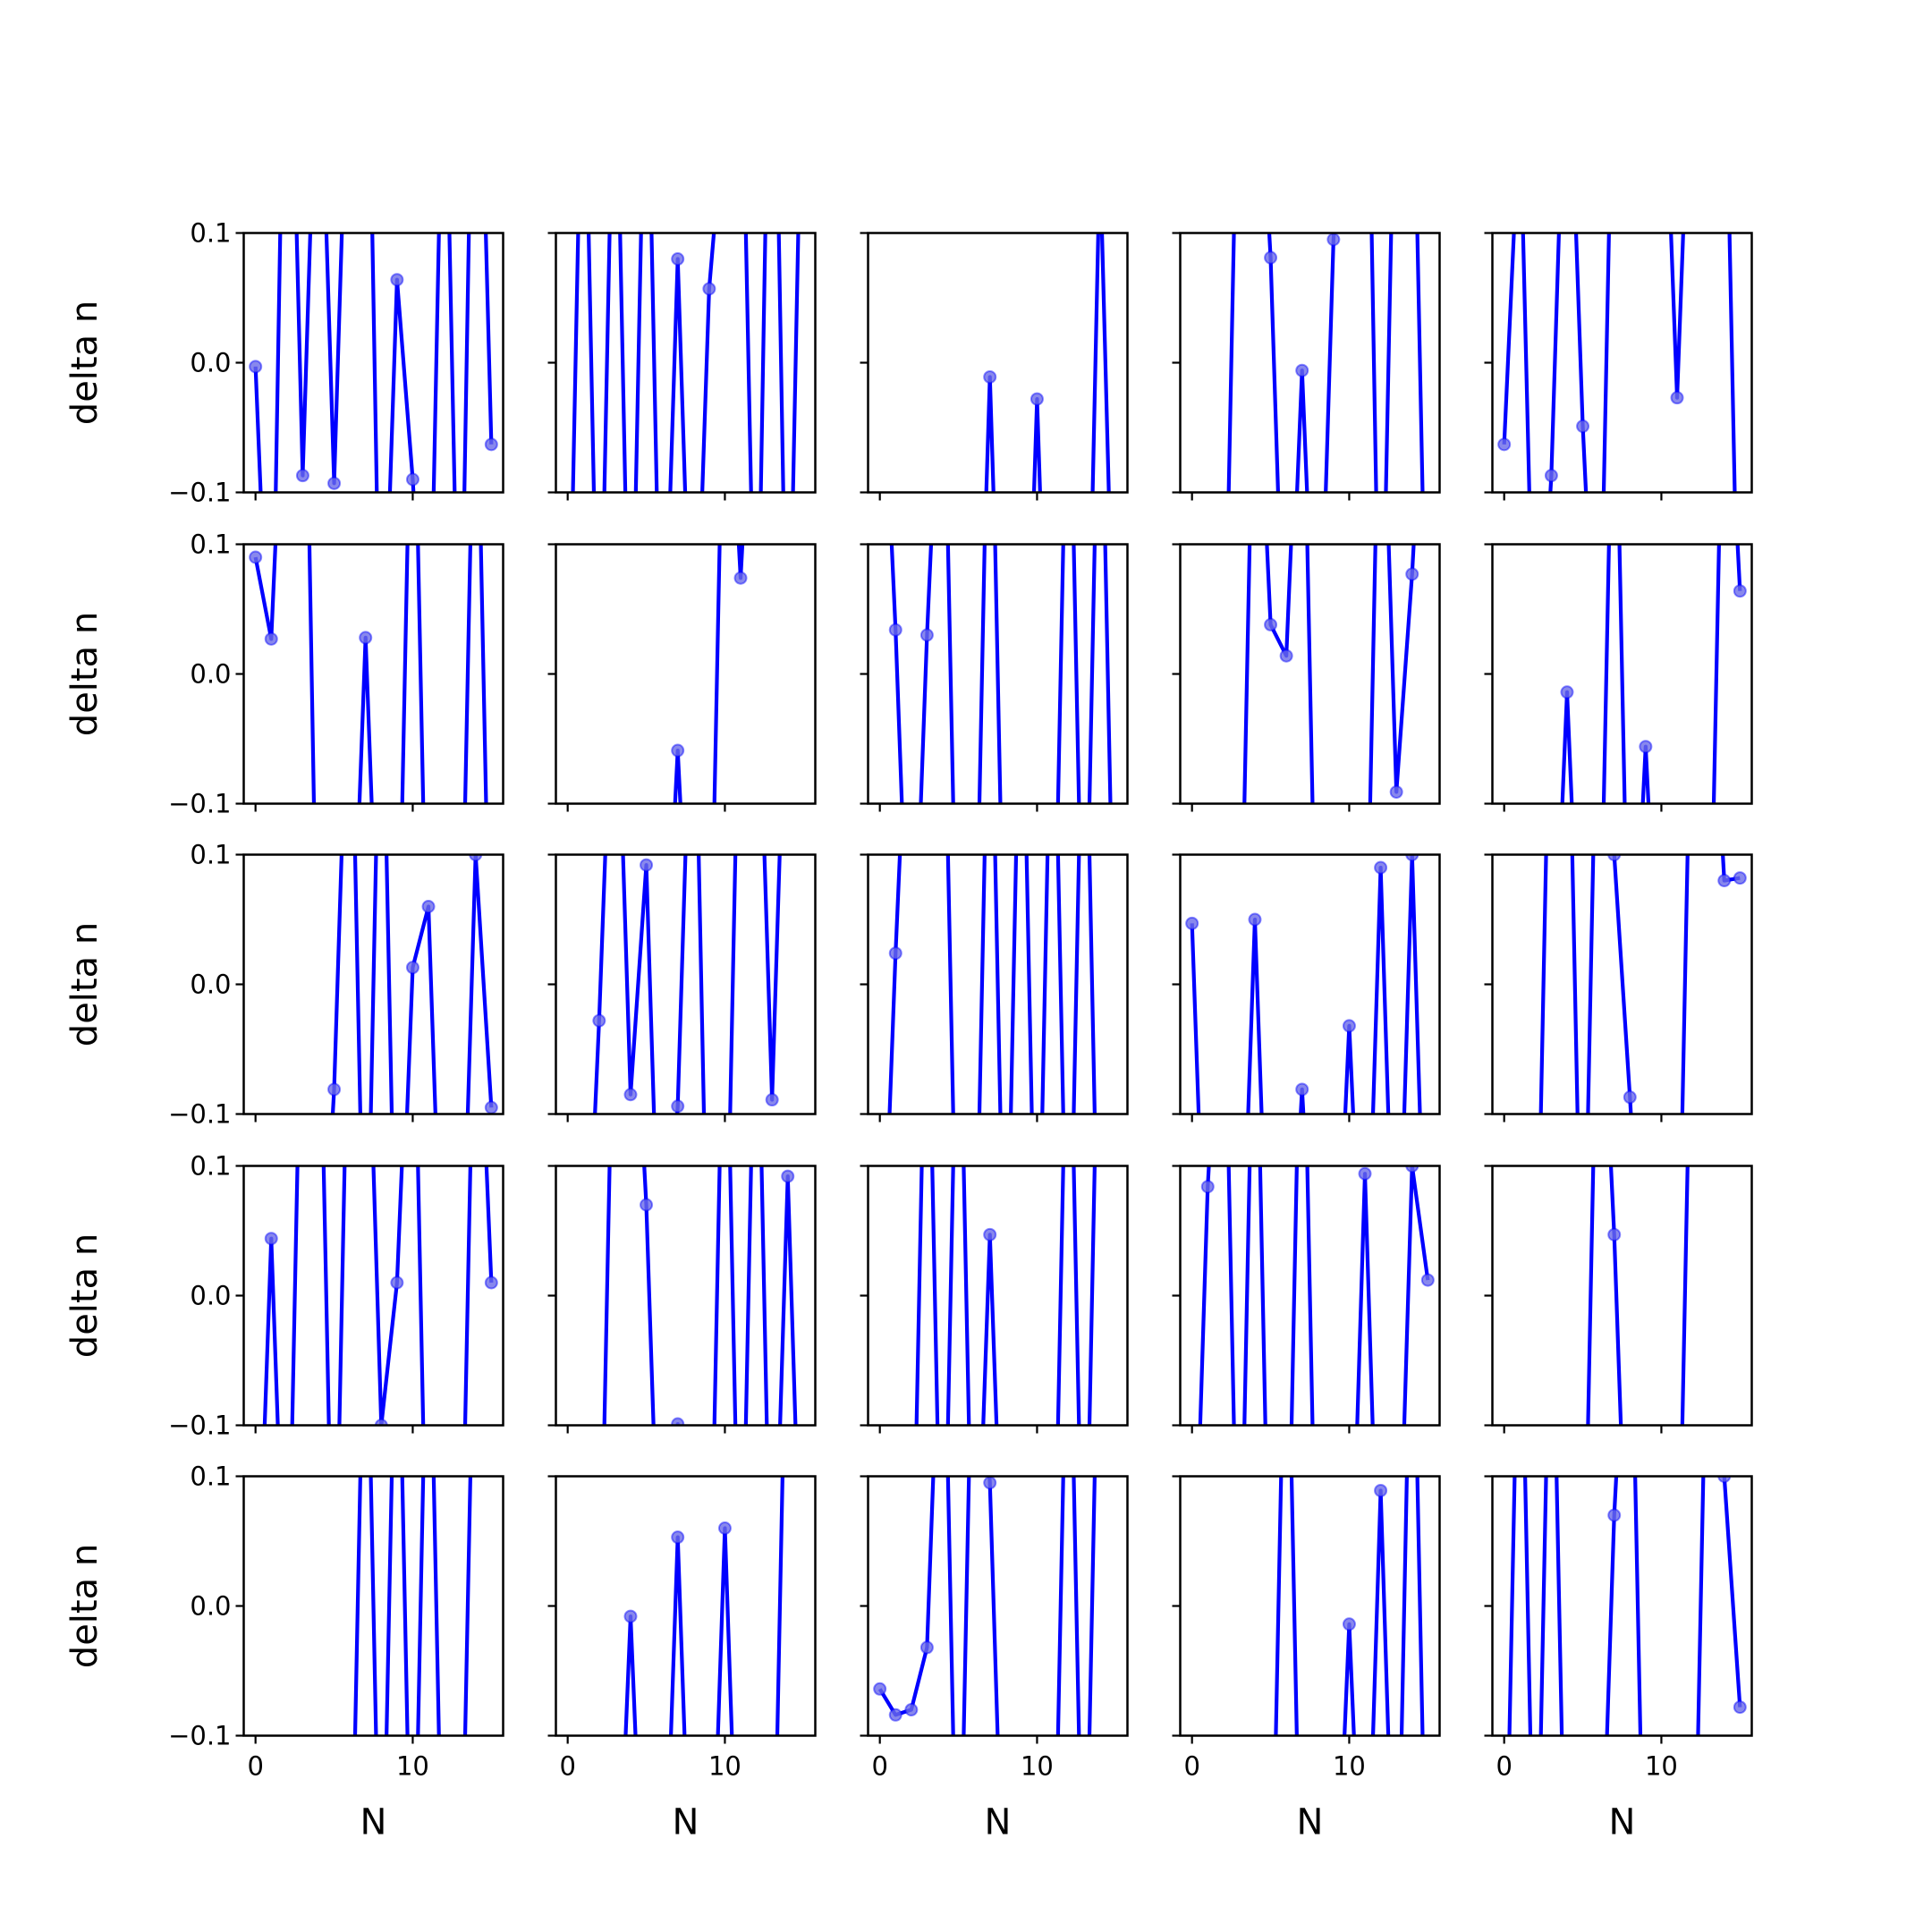 Image resolution: width=1932 pixels, height=1932 pixels. I want to click on subplot-1-1: −0.1 0.0 0.1 delta n, so click(284, 363).